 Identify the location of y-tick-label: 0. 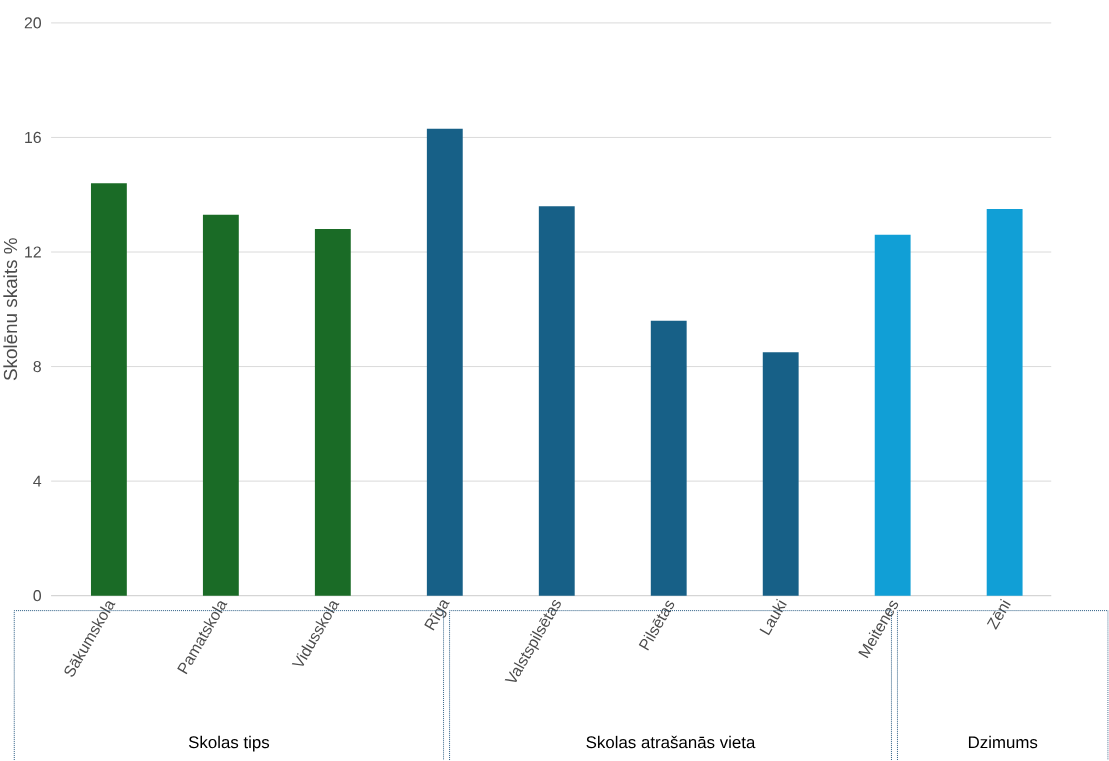
(37, 596).